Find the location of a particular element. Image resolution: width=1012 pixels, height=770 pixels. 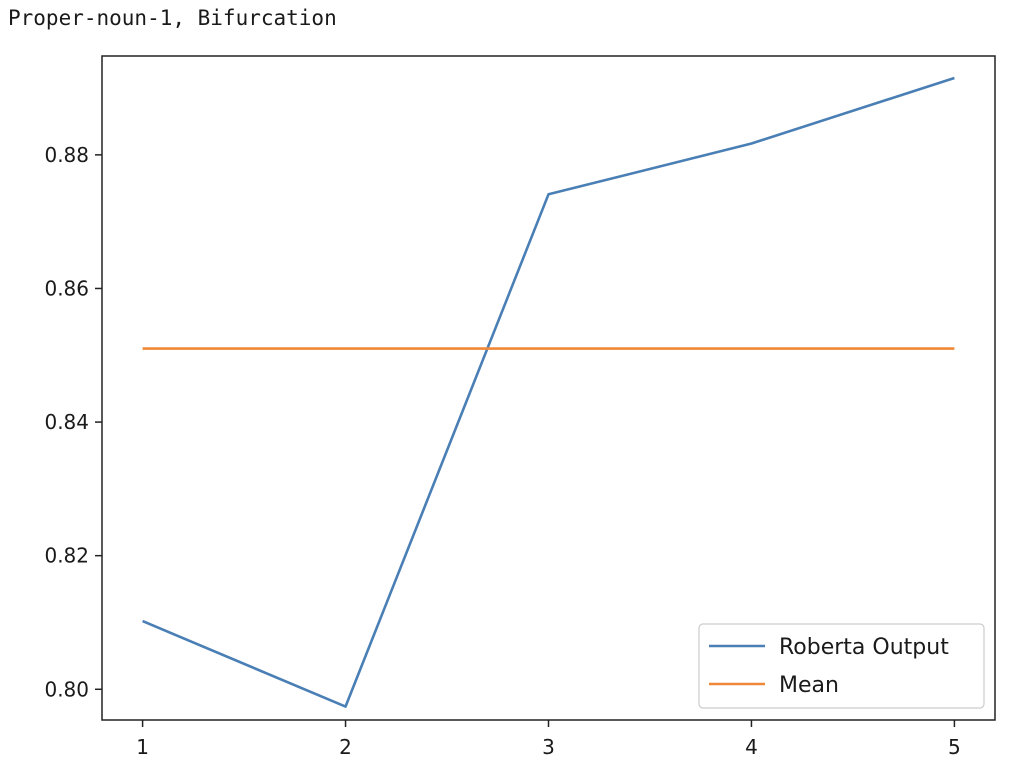

x-tick-label: 3 is located at coordinates (548, 747).